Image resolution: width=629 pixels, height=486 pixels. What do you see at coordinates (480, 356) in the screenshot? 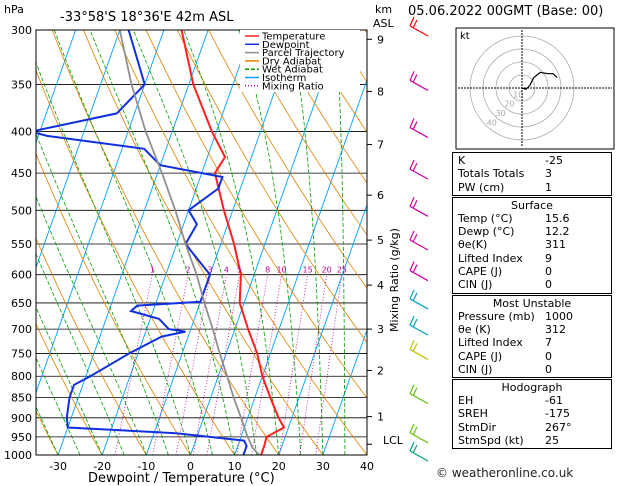
I see `most-unstable-label: CAPE (J)` at bounding box center [480, 356].